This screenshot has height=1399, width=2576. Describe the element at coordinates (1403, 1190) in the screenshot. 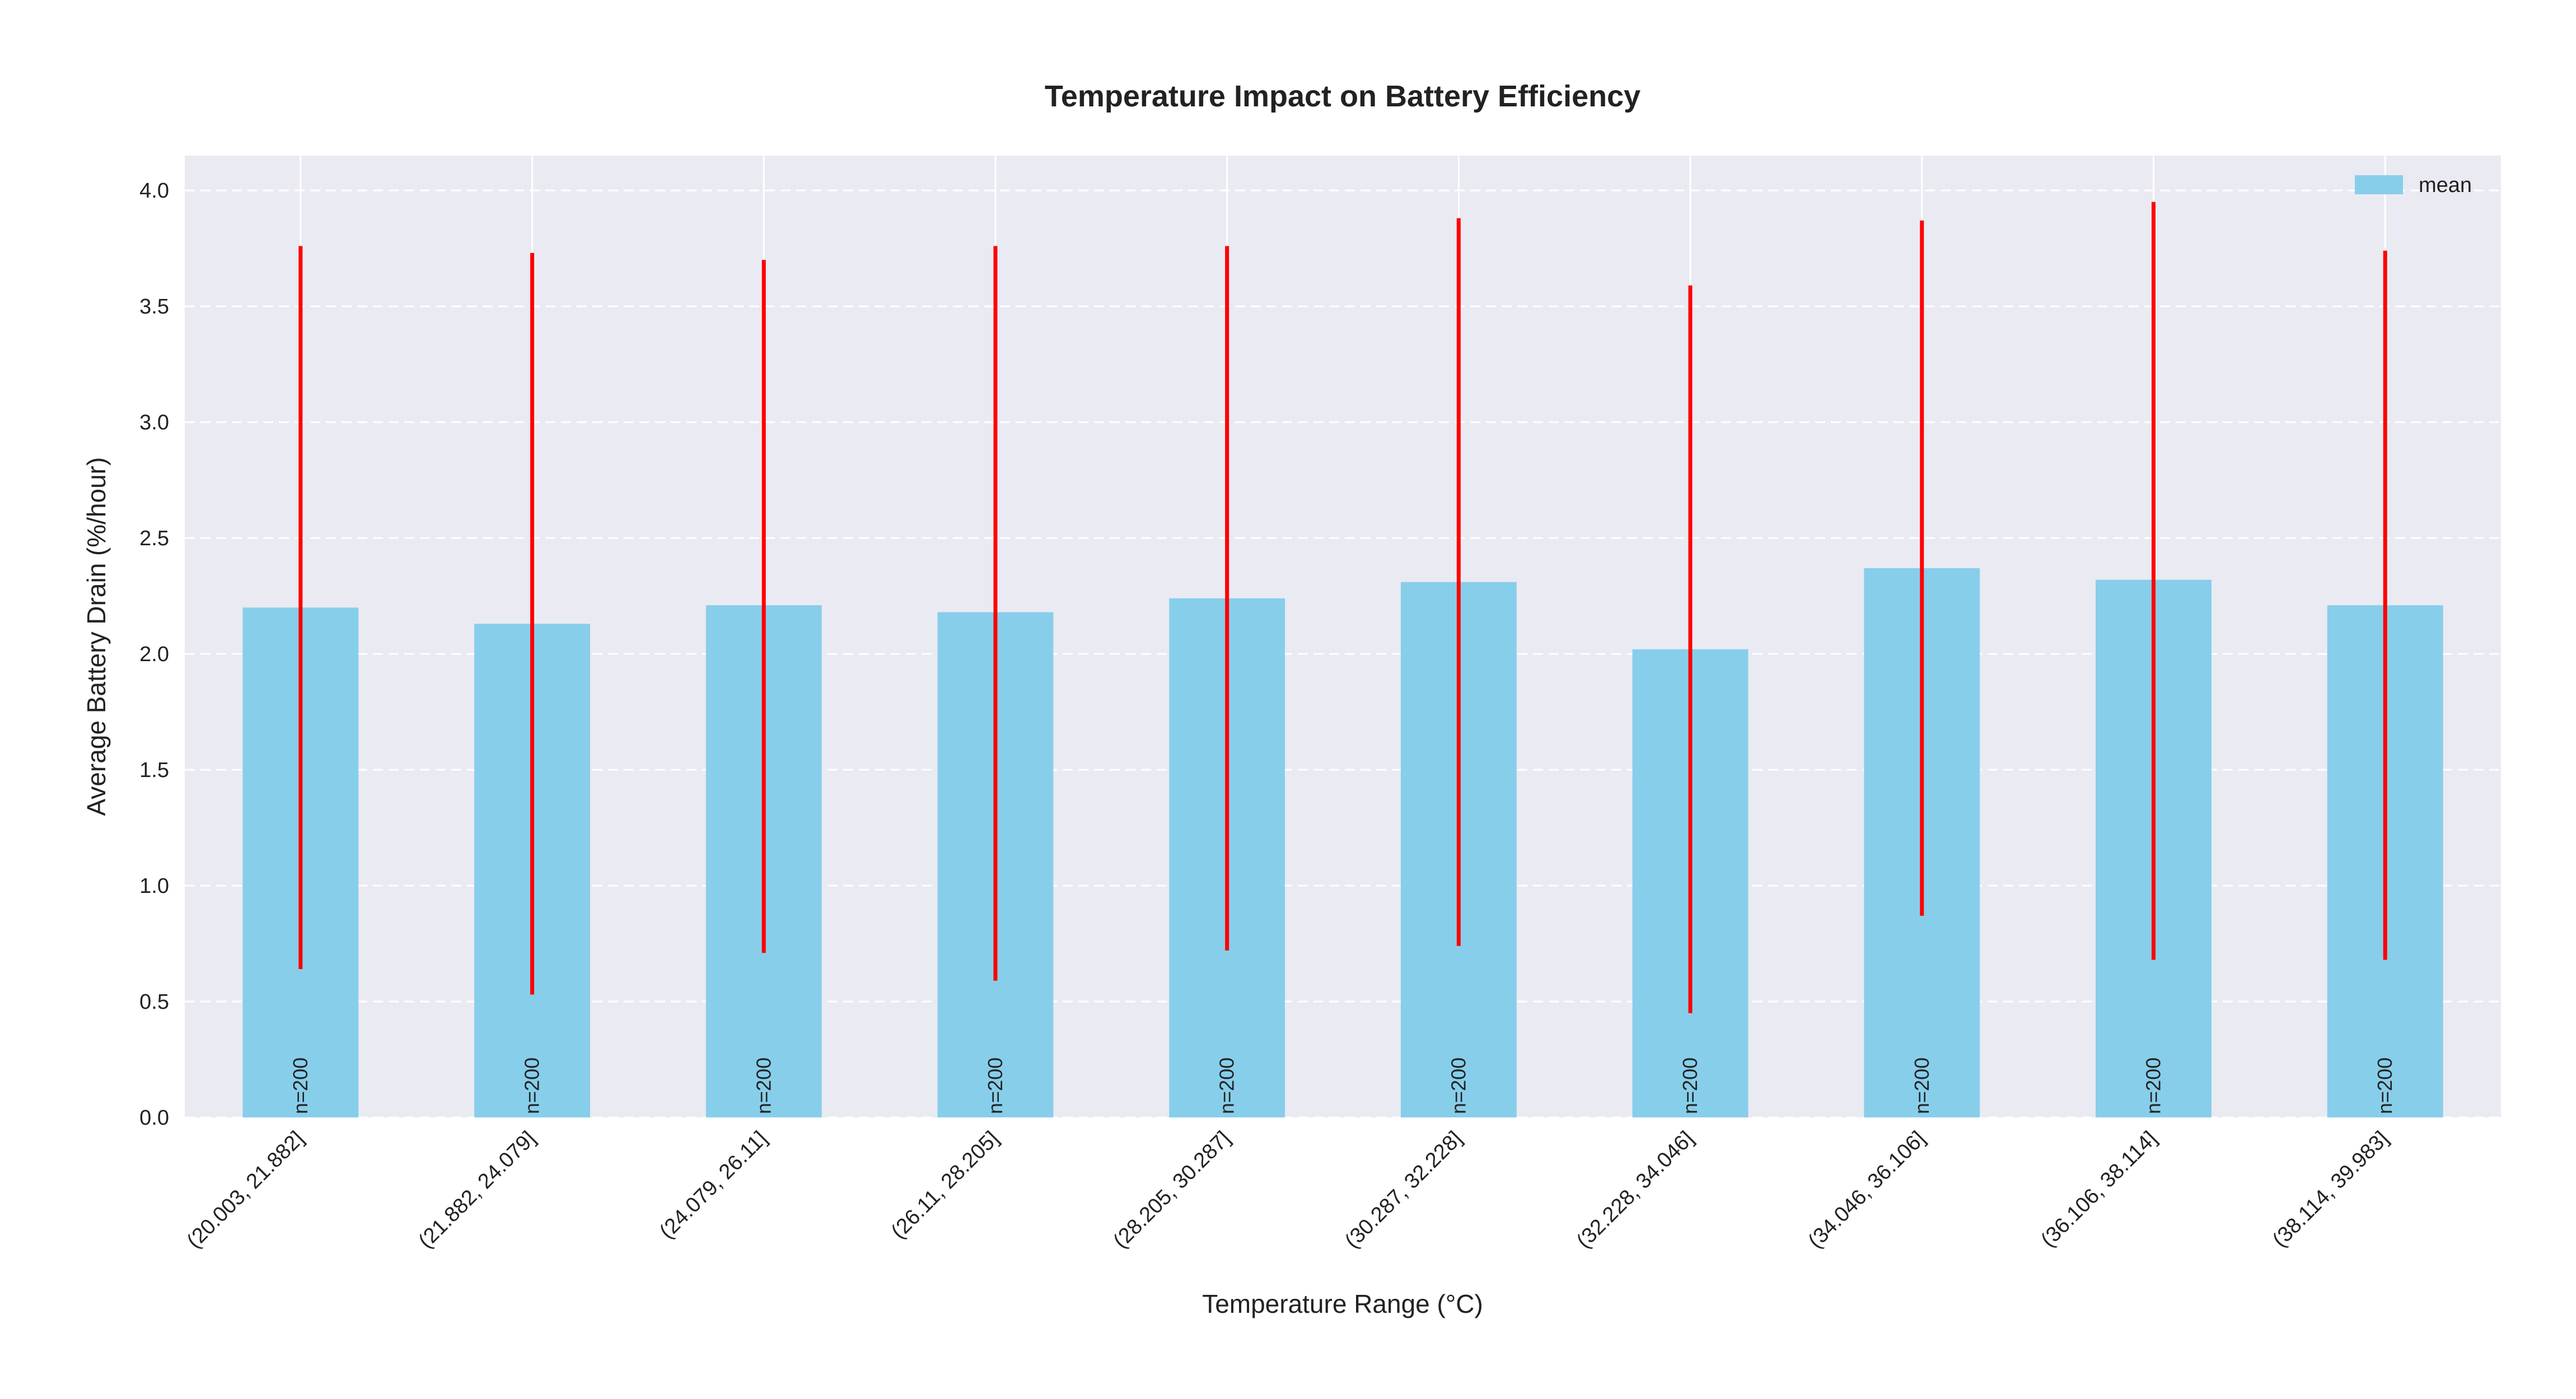

I see `x-tick-label: (30.287, 32.228]` at that location.